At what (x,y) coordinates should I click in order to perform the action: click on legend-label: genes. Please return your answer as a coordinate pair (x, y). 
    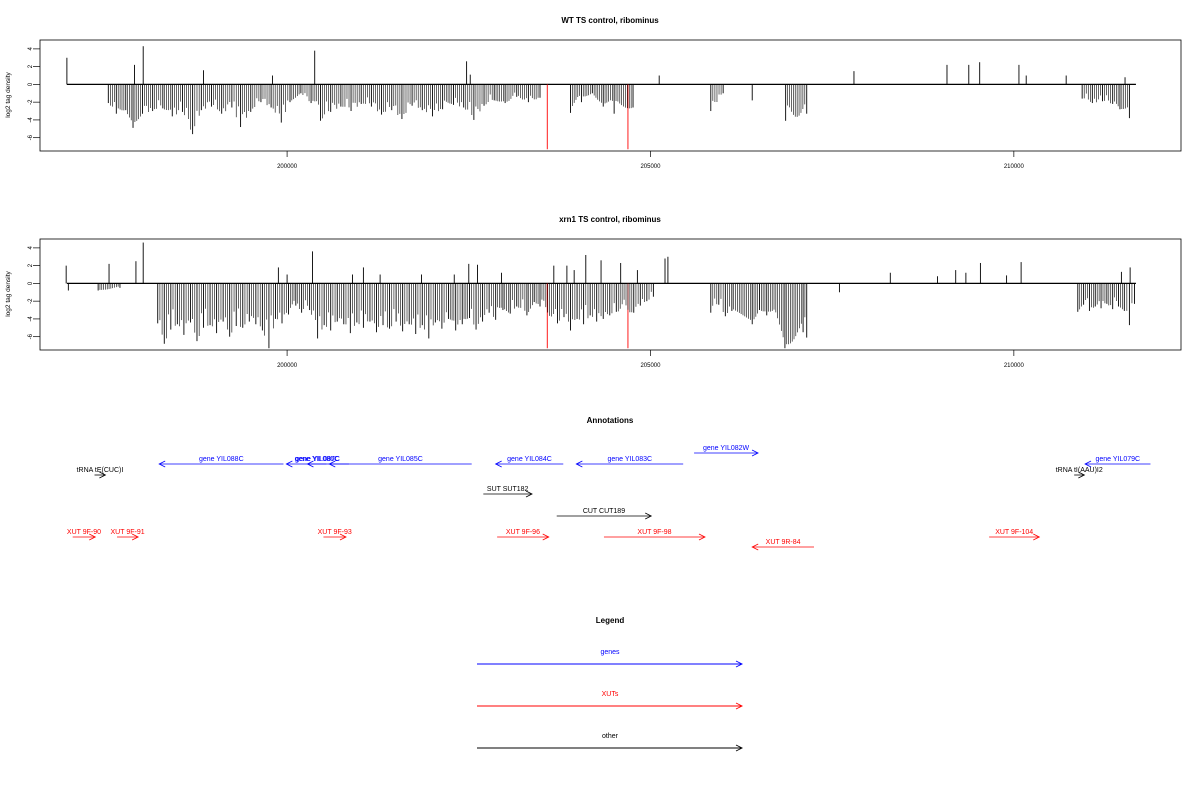
    Looking at the image, I should click on (610, 652).